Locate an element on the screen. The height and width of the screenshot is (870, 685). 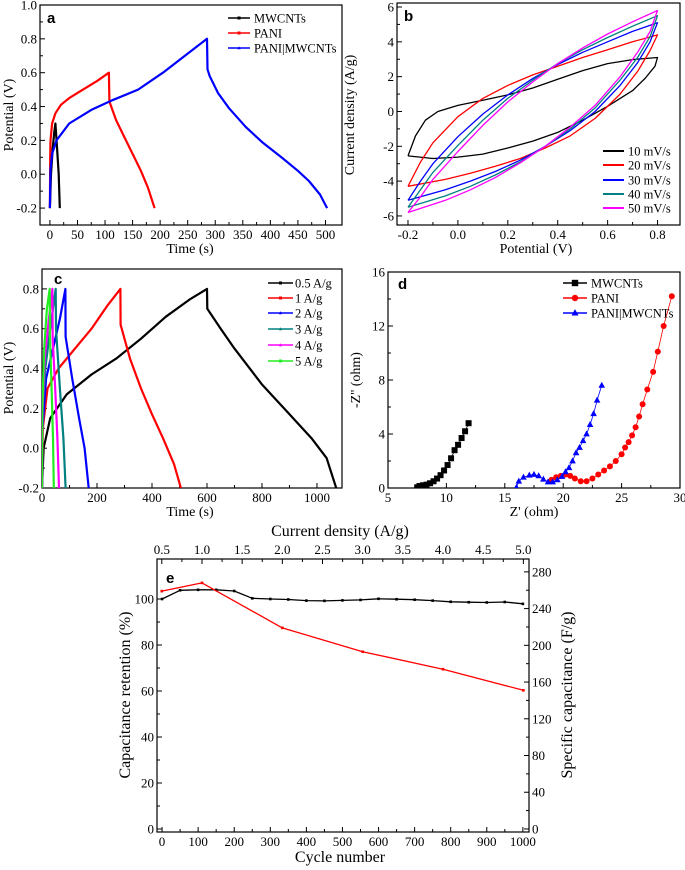
x2-tick-label: 3.5 is located at coordinates (403, 549).